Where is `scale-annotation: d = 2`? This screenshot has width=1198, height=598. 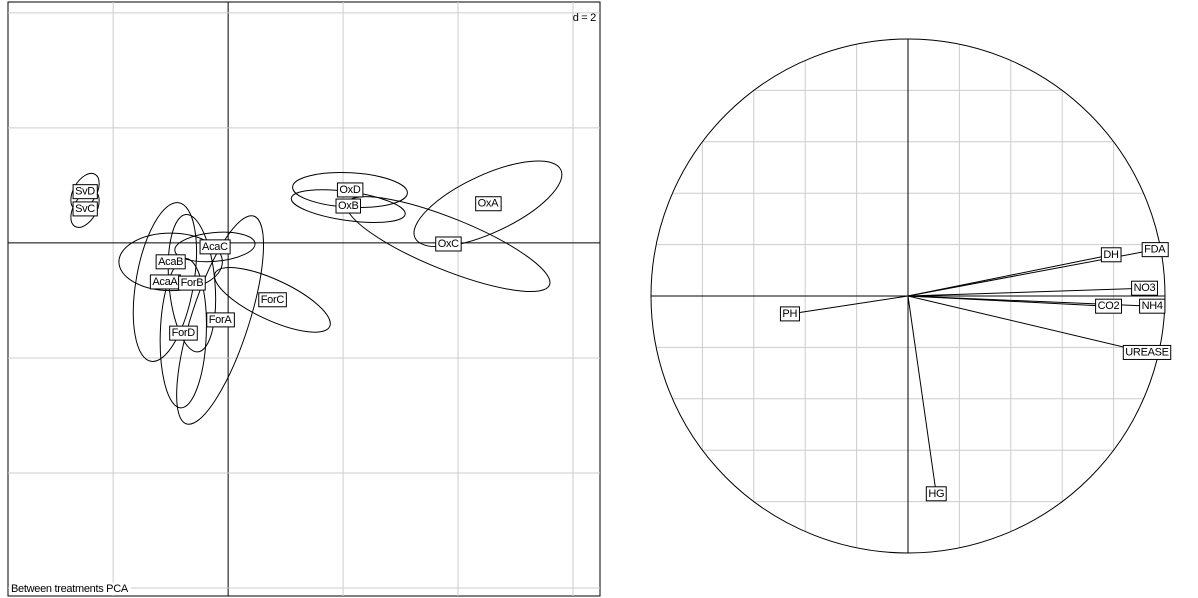 scale-annotation: d = 2 is located at coordinates (584, 18).